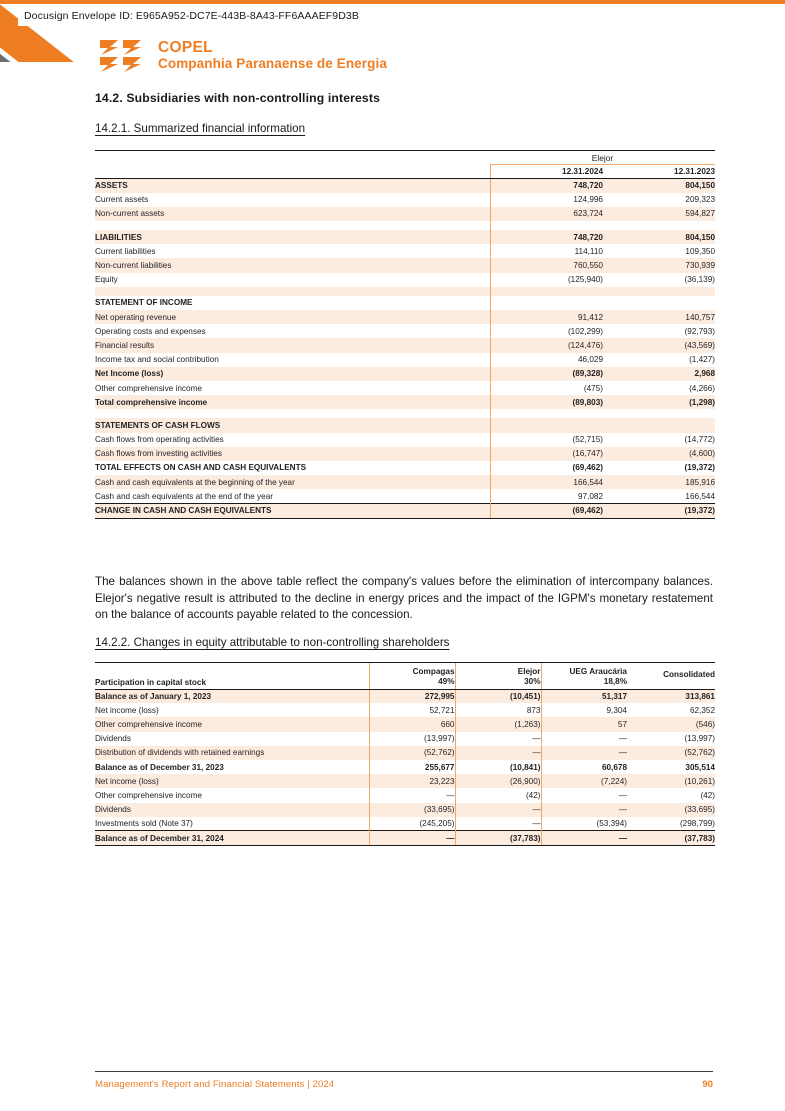  I want to click on table-row: Other comprehensive income — (42) — (42), so click(405, 795).